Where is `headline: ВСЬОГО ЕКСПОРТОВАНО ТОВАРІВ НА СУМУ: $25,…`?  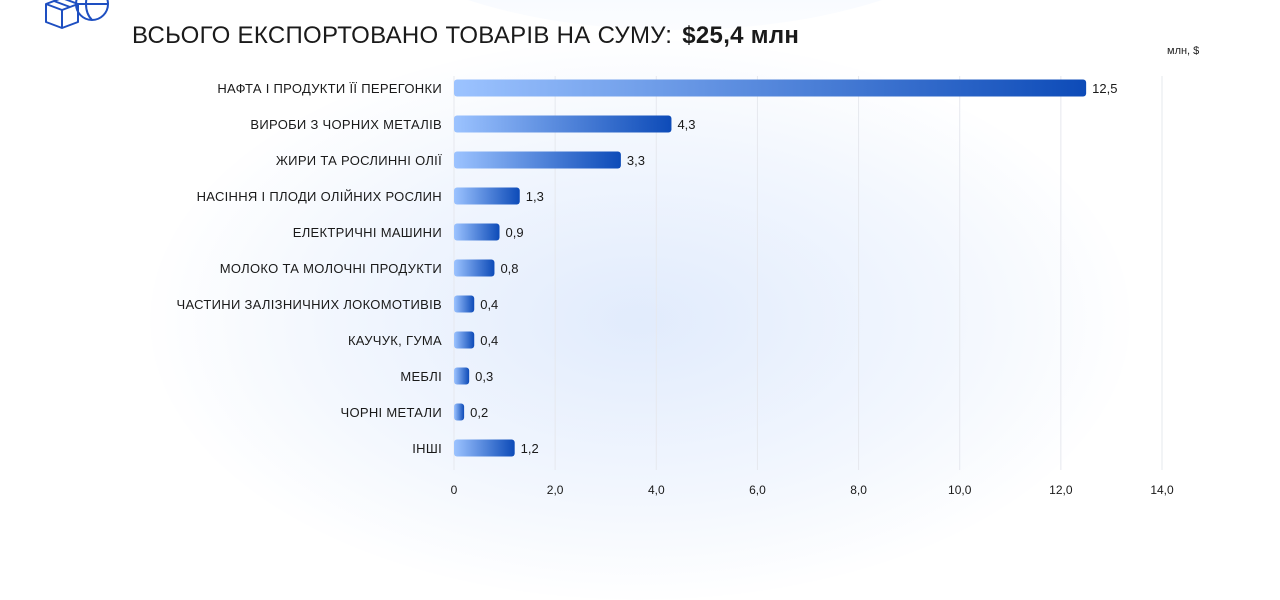
headline: ВСЬОГО ЕКСПОРТОВАНО ТОВАРІВ НА СУМУ: $25,… is located at coordinates (465, 36).